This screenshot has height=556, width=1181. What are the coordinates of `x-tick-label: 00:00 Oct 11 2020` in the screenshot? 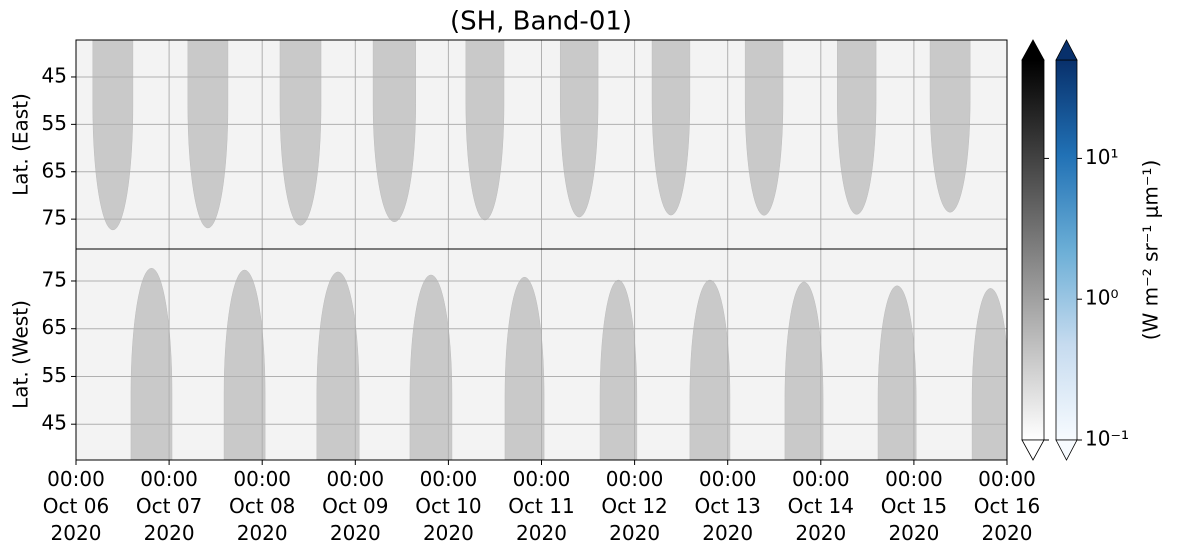 It's located at (541, 506).